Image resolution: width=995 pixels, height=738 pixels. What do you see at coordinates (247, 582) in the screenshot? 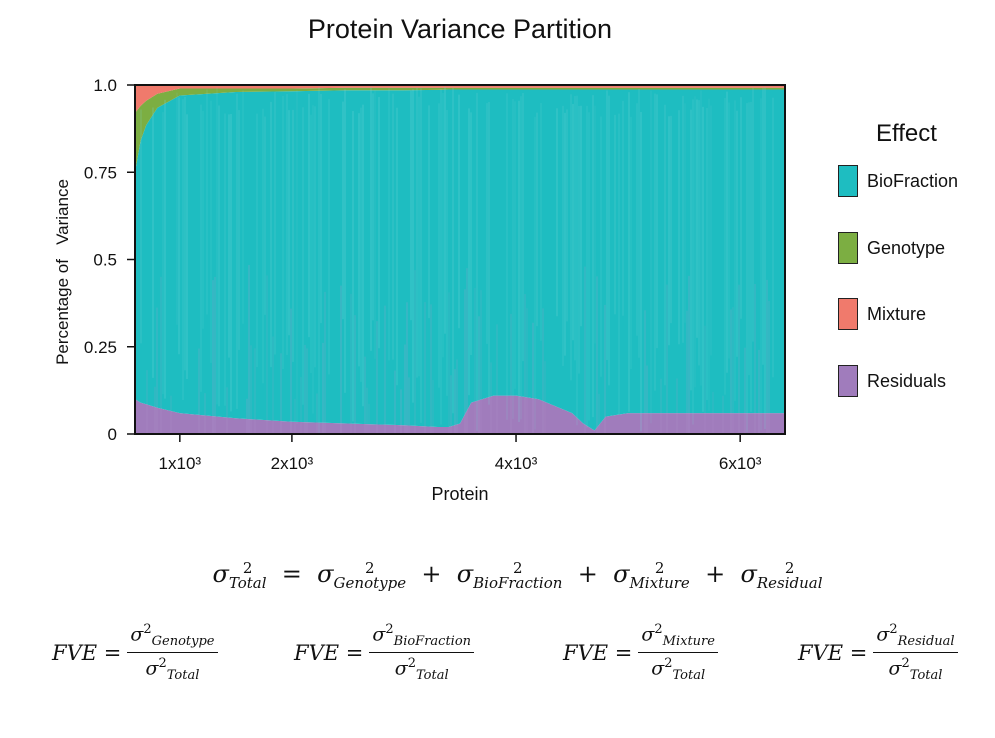
I see `sigma-total-label: Total` at bounding box center [247, 582].